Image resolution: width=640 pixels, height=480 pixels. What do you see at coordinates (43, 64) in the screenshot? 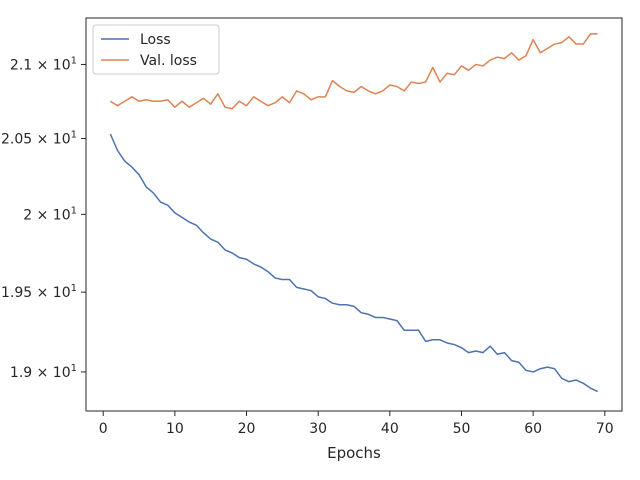
I see `y-tick-label: 2.1 × 10¹` at bounding box center [43, 64].